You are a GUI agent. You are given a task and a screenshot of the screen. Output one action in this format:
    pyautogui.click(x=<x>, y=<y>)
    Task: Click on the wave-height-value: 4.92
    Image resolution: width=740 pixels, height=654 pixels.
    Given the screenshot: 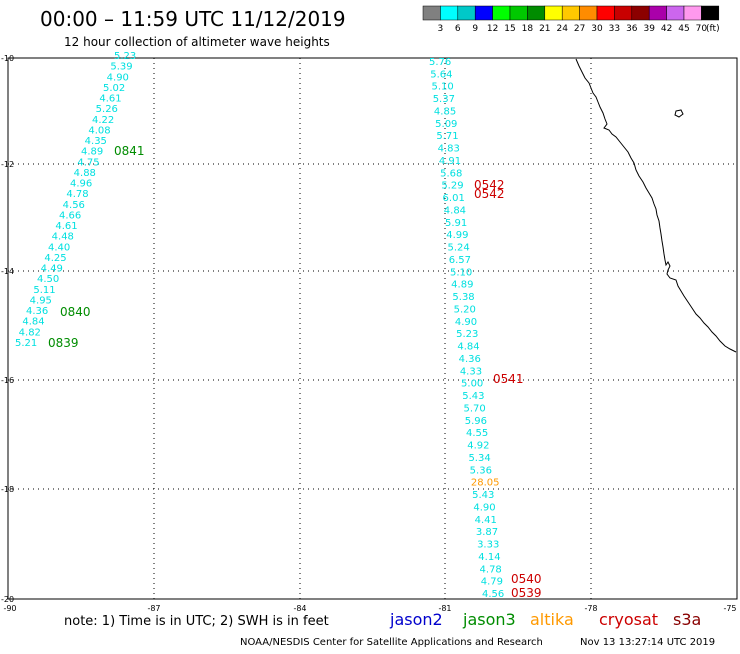 What is the action you would take?
    pyautogui.click(x=478, y=446)
    